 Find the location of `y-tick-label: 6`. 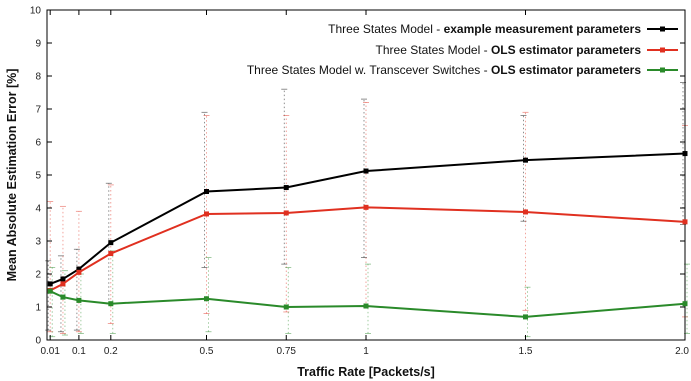

y-tick-label: 6 is located at coordinates (38, 143).